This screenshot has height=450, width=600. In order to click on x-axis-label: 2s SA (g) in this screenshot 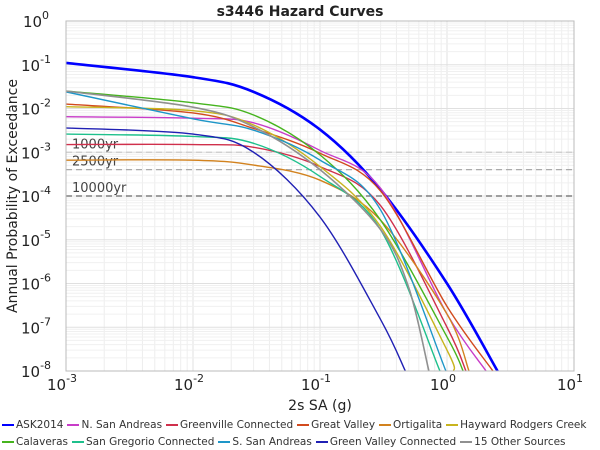, I will do `click(320, 406)`.